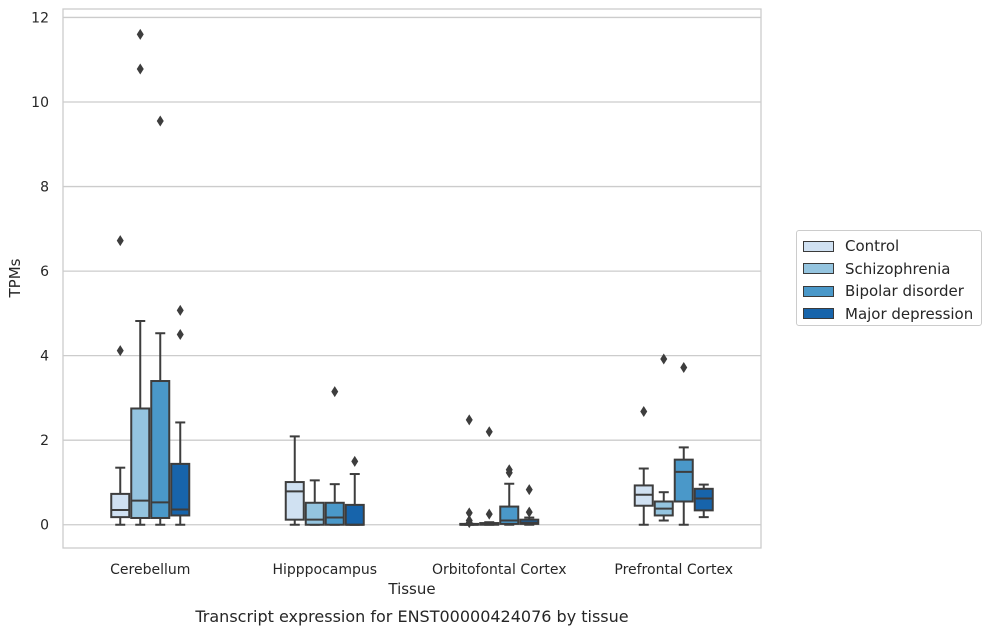 The width and height of the screenshot is (992, 634). Describe the element at coordinates (904, 291) in the screenshot. I see `legend-label: Bipolar disorder` at that location.